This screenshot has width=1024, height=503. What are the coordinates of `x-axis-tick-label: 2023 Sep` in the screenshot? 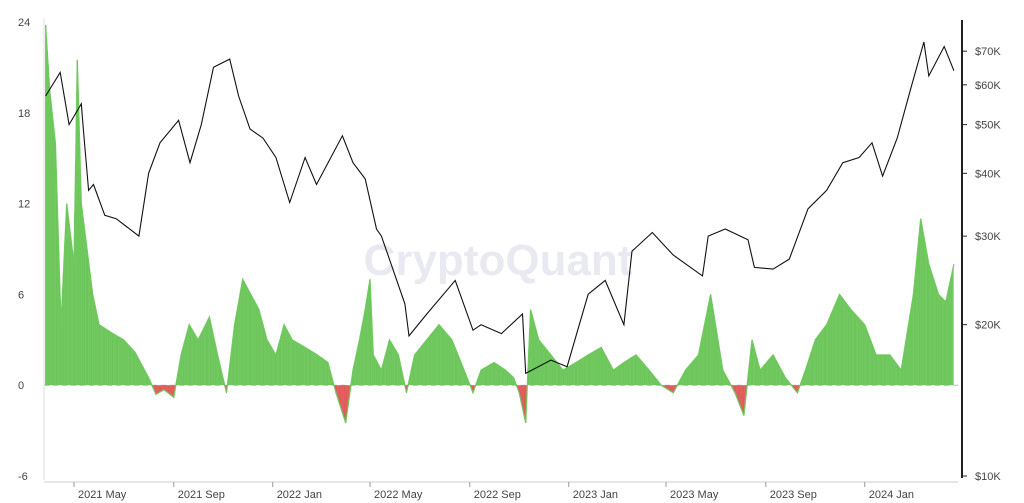 It's located at (793, 495).